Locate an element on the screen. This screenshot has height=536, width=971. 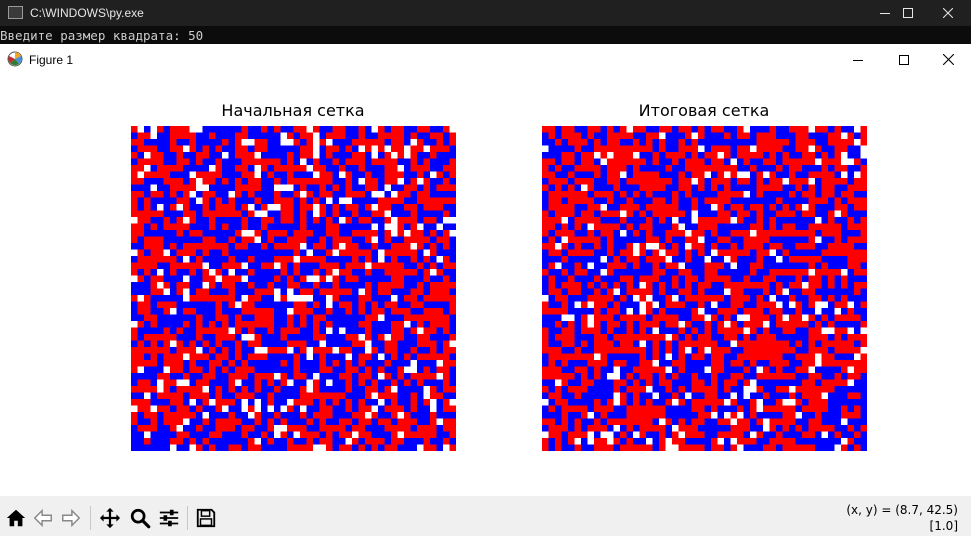
figure-titlebar: Figure 1 is located at coordinates (485, 59).